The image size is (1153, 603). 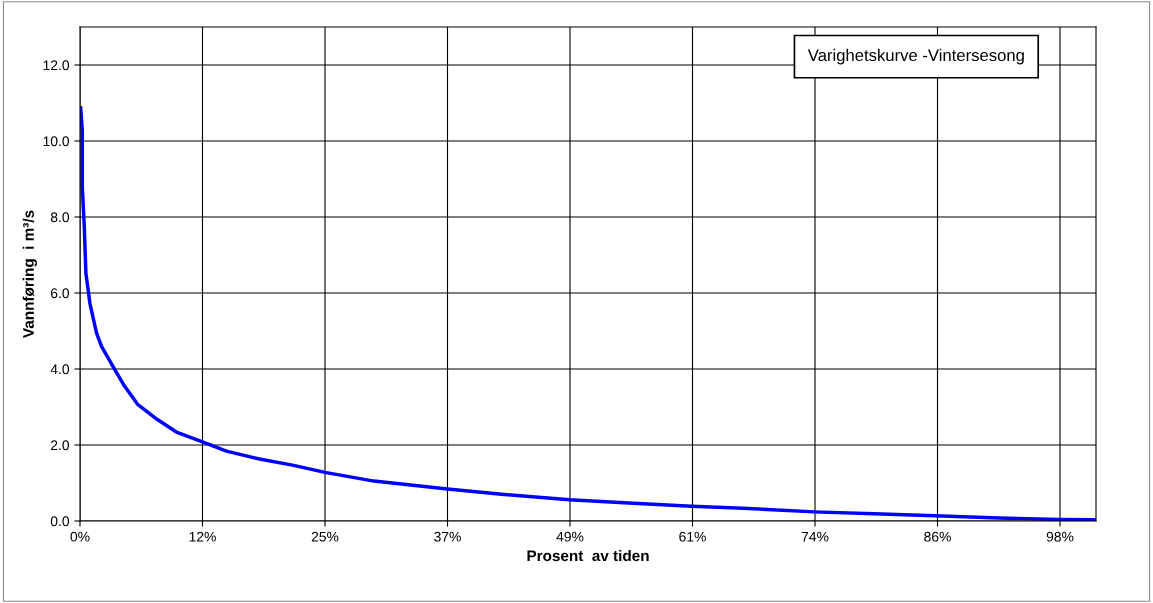 I want to click on x-tick-label: 98%, so click(x=1060, y=536).